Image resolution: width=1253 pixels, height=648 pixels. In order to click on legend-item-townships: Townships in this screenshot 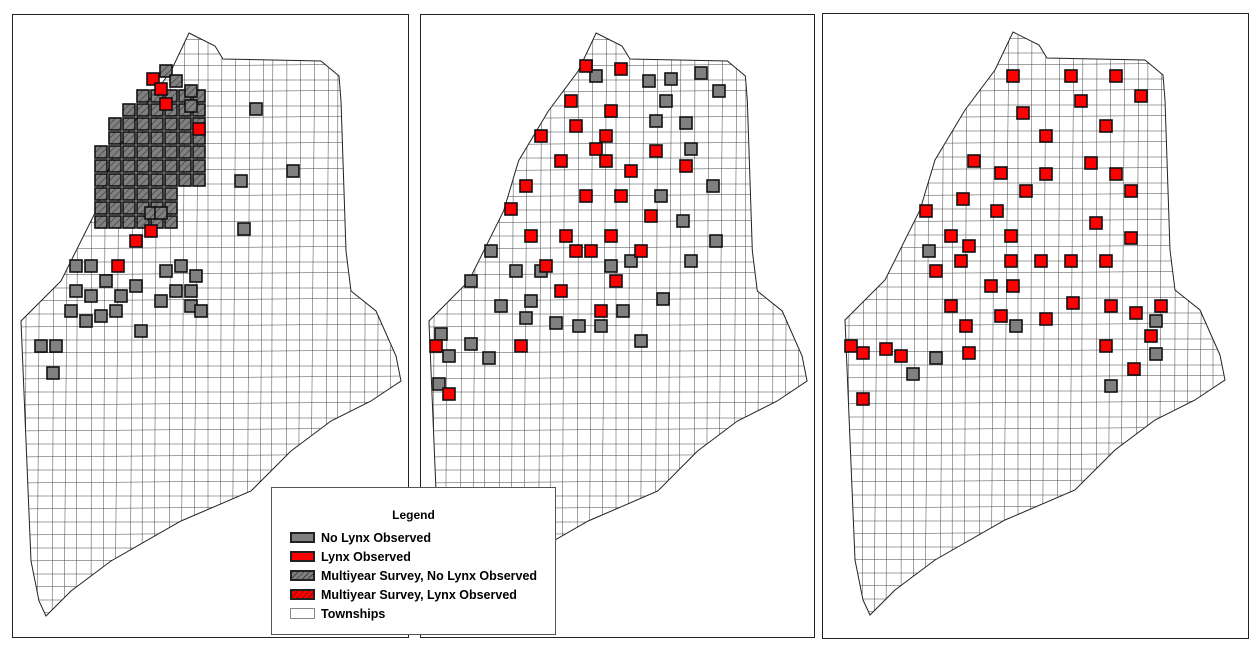, I will do `click(422, 613)`.